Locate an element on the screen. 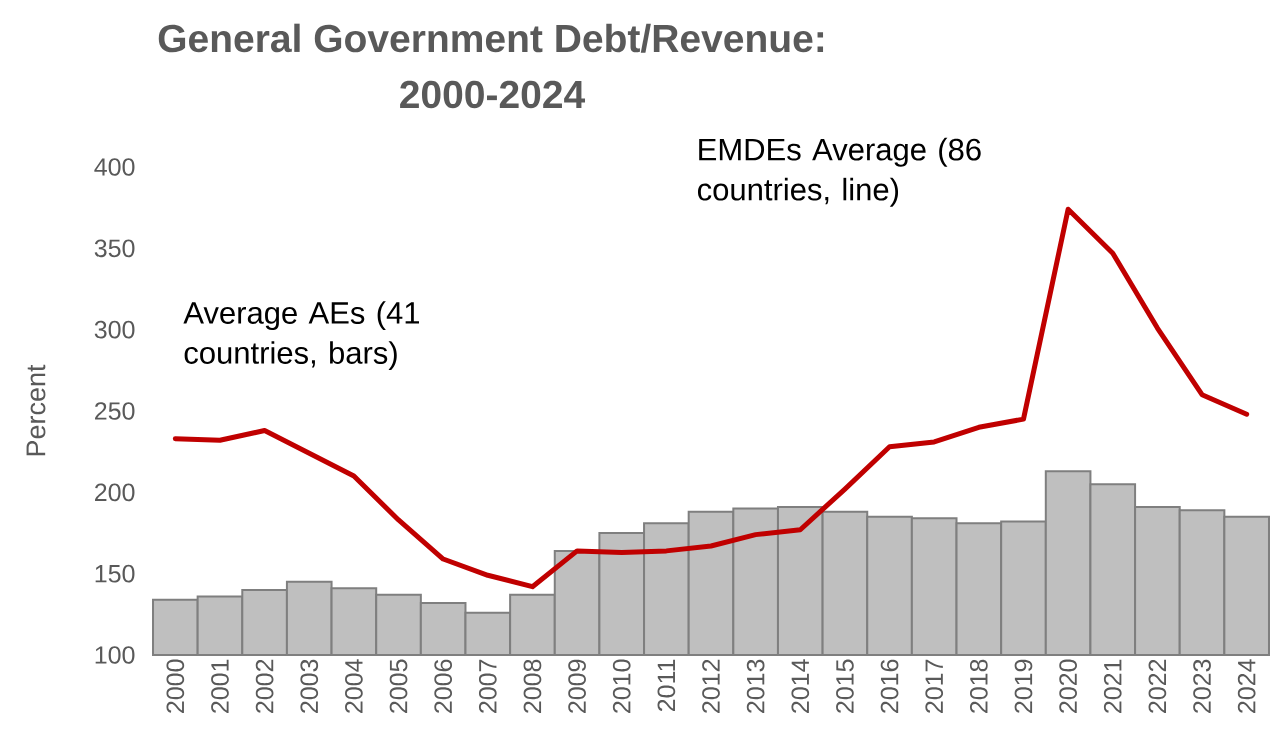 The height and width of the screenshot is (743, 1271). annotation: EMDEs Average (86 countries, line) is located at coordinates (839, 172).